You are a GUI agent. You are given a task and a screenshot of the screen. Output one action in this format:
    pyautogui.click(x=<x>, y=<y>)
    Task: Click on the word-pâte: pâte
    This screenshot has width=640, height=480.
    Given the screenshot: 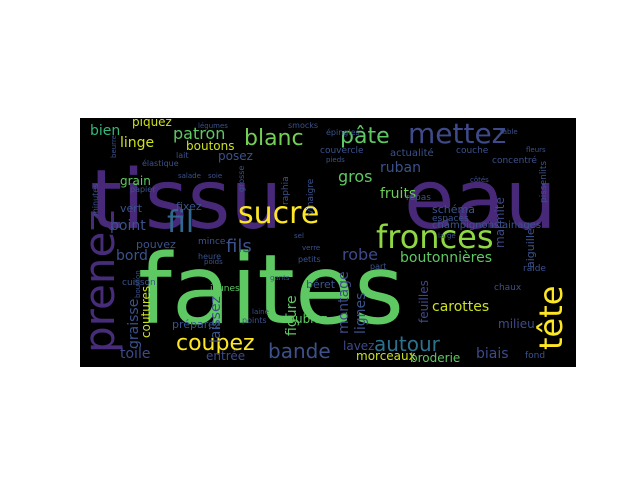 What is the action you would take?
    pyautogui.click(x=365, y=136)
    